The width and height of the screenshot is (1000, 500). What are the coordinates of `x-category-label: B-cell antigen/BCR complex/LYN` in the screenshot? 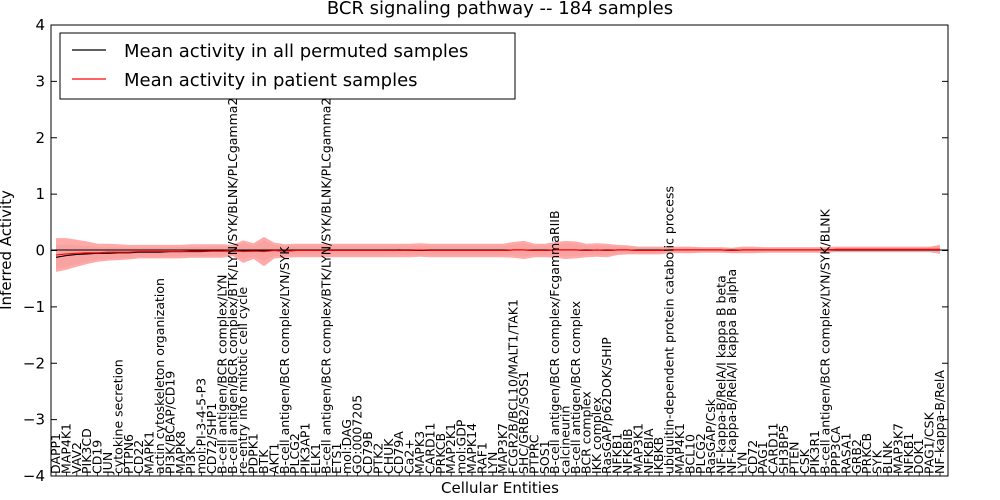 It's located at (221, 375).